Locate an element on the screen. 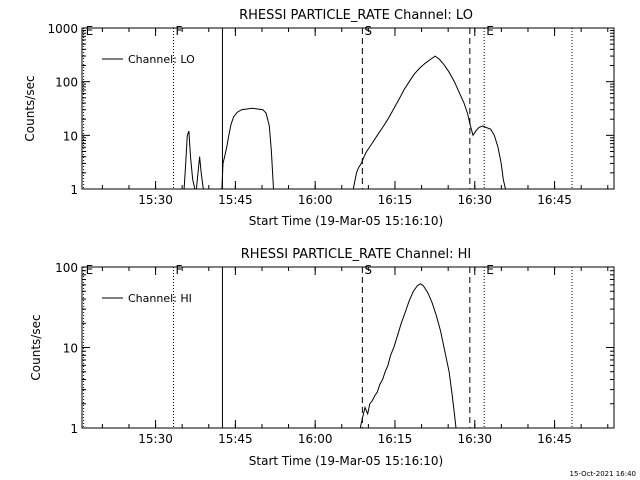 The width and height of the screenshot is (640, 480). chart2-legend-label: Channel: HI is located at coordinates (160, 298).